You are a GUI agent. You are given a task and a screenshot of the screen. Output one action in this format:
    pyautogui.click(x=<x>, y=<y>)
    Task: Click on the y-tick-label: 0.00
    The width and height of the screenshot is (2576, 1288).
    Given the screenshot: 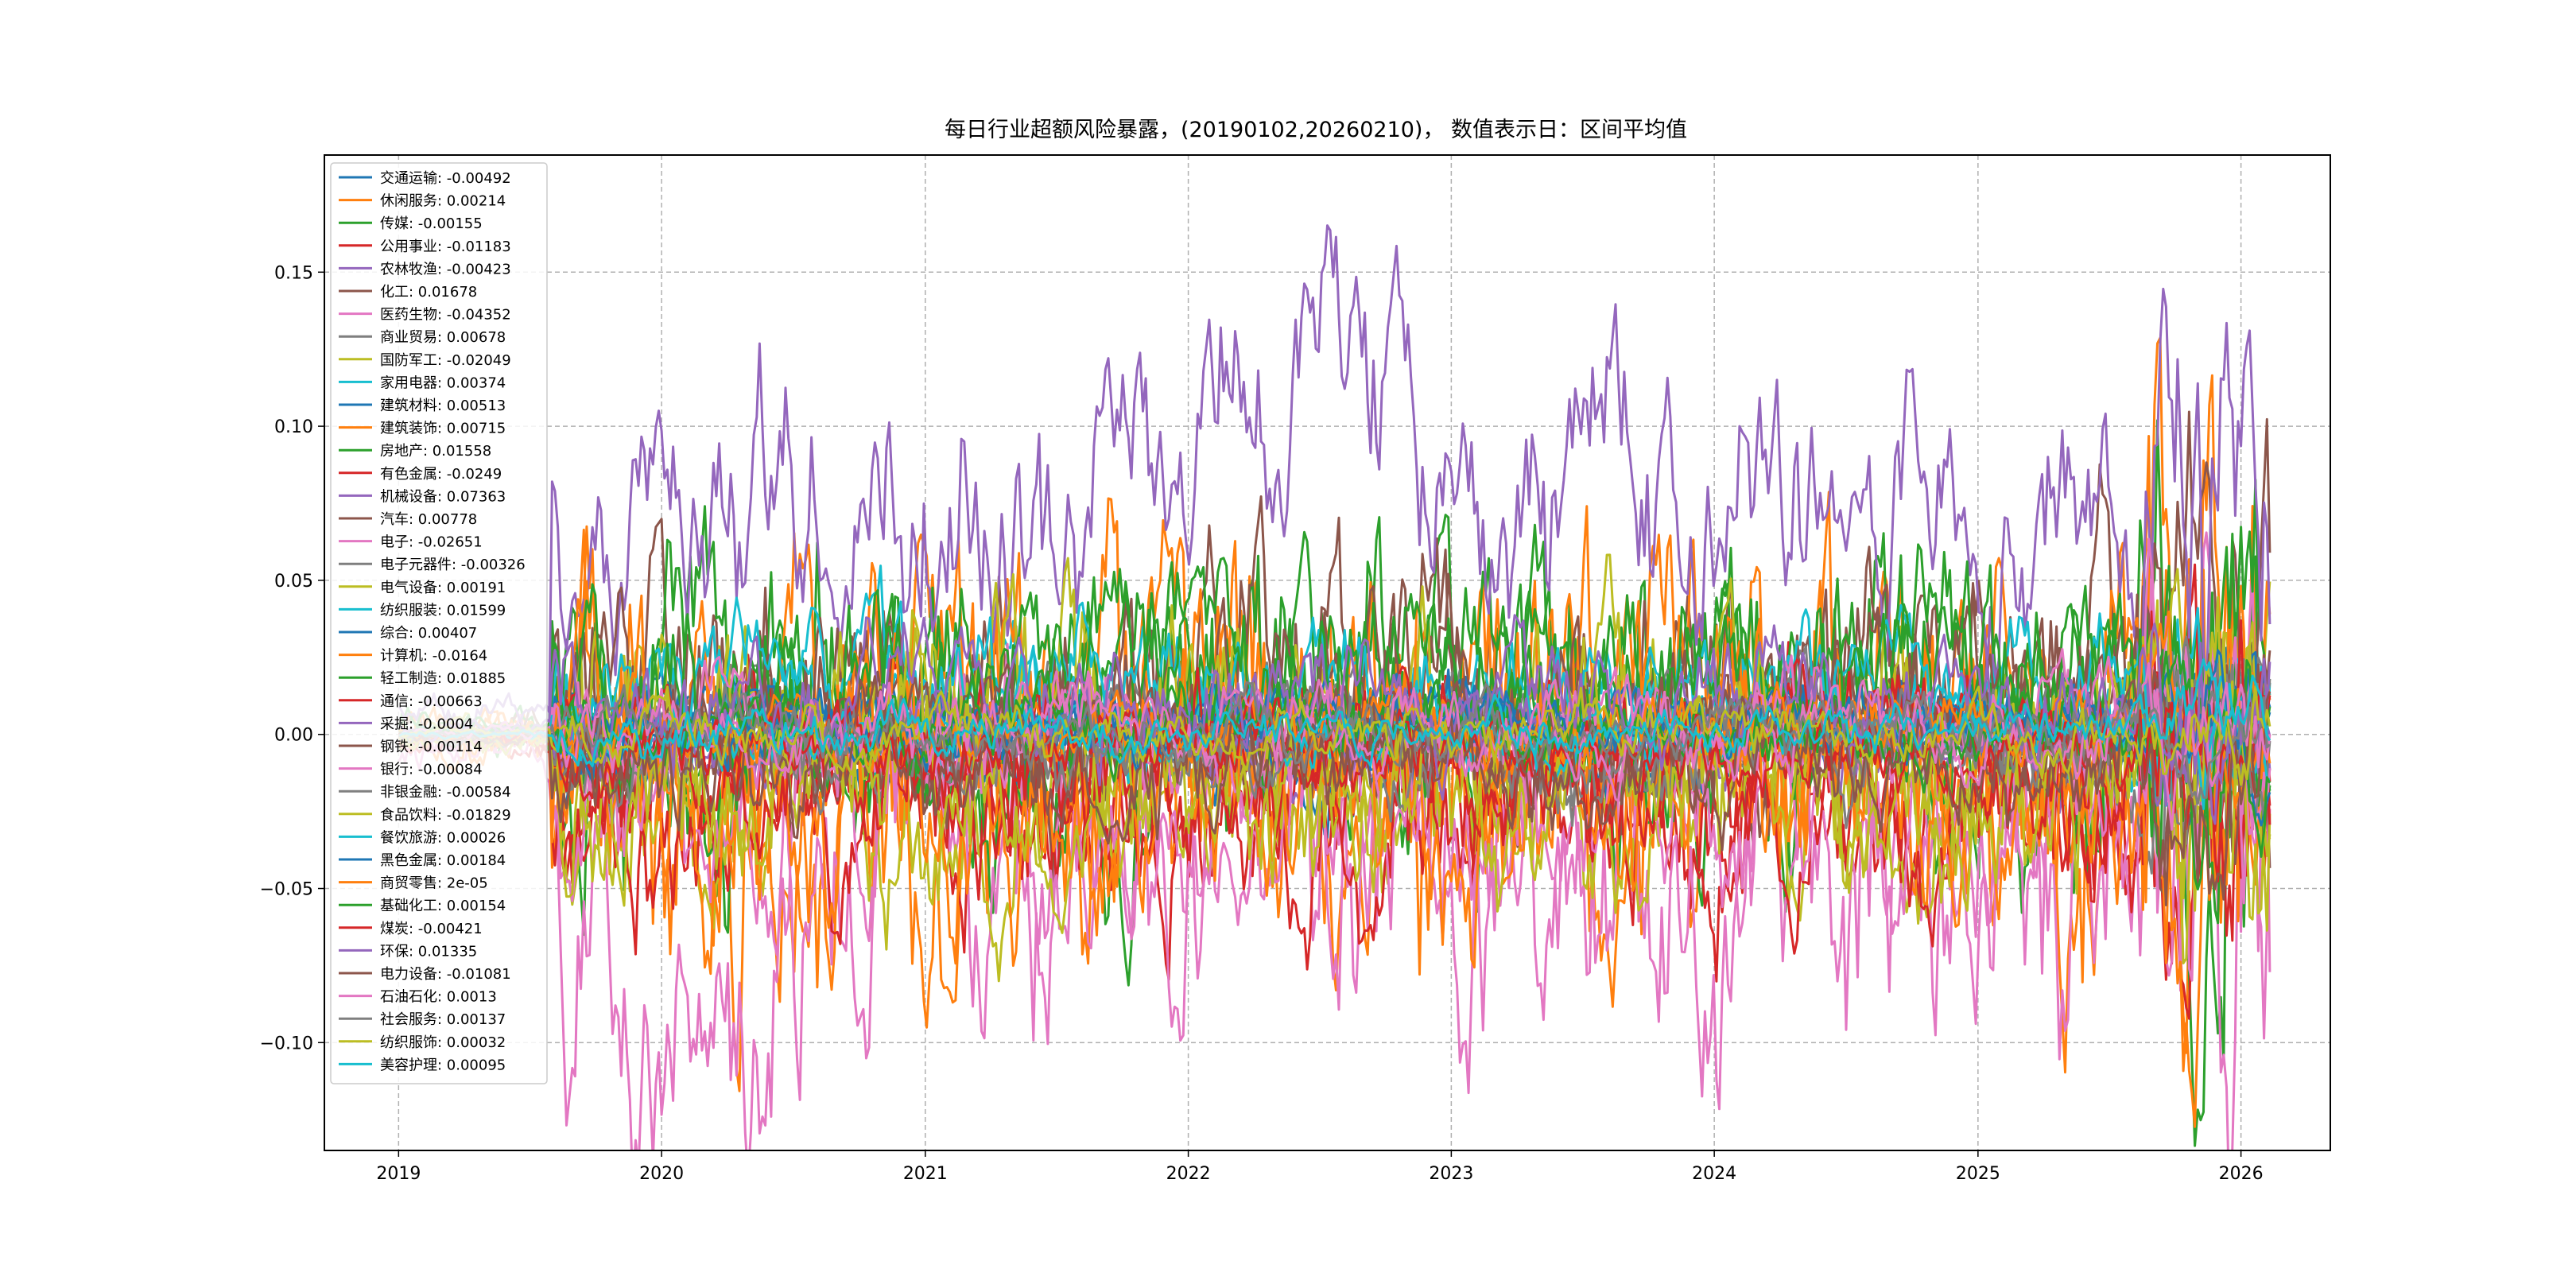 What is the action you would take?
    pyautogui.click(x=293, y=736)
    